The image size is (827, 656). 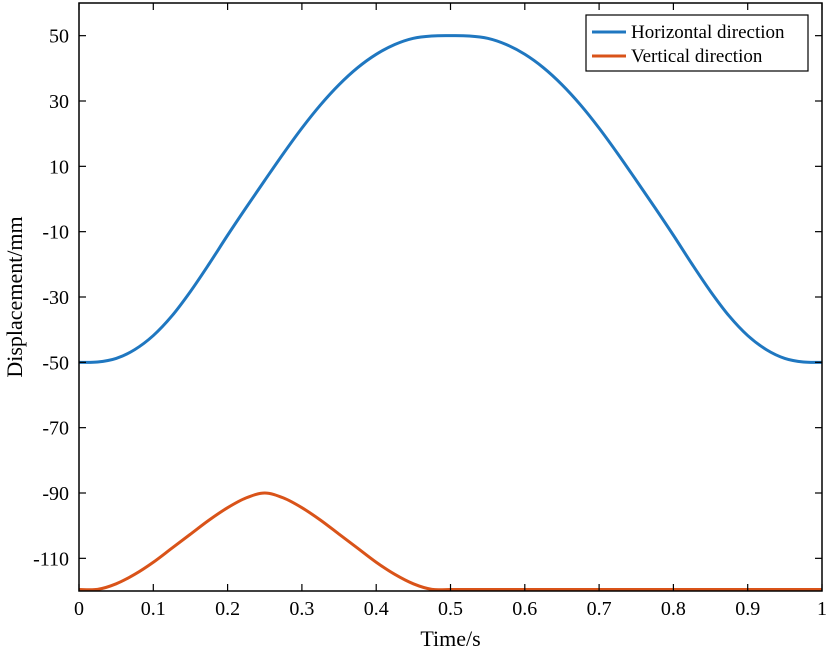 I want to click on x-tick-label: 1, so click(x=822, y=609).